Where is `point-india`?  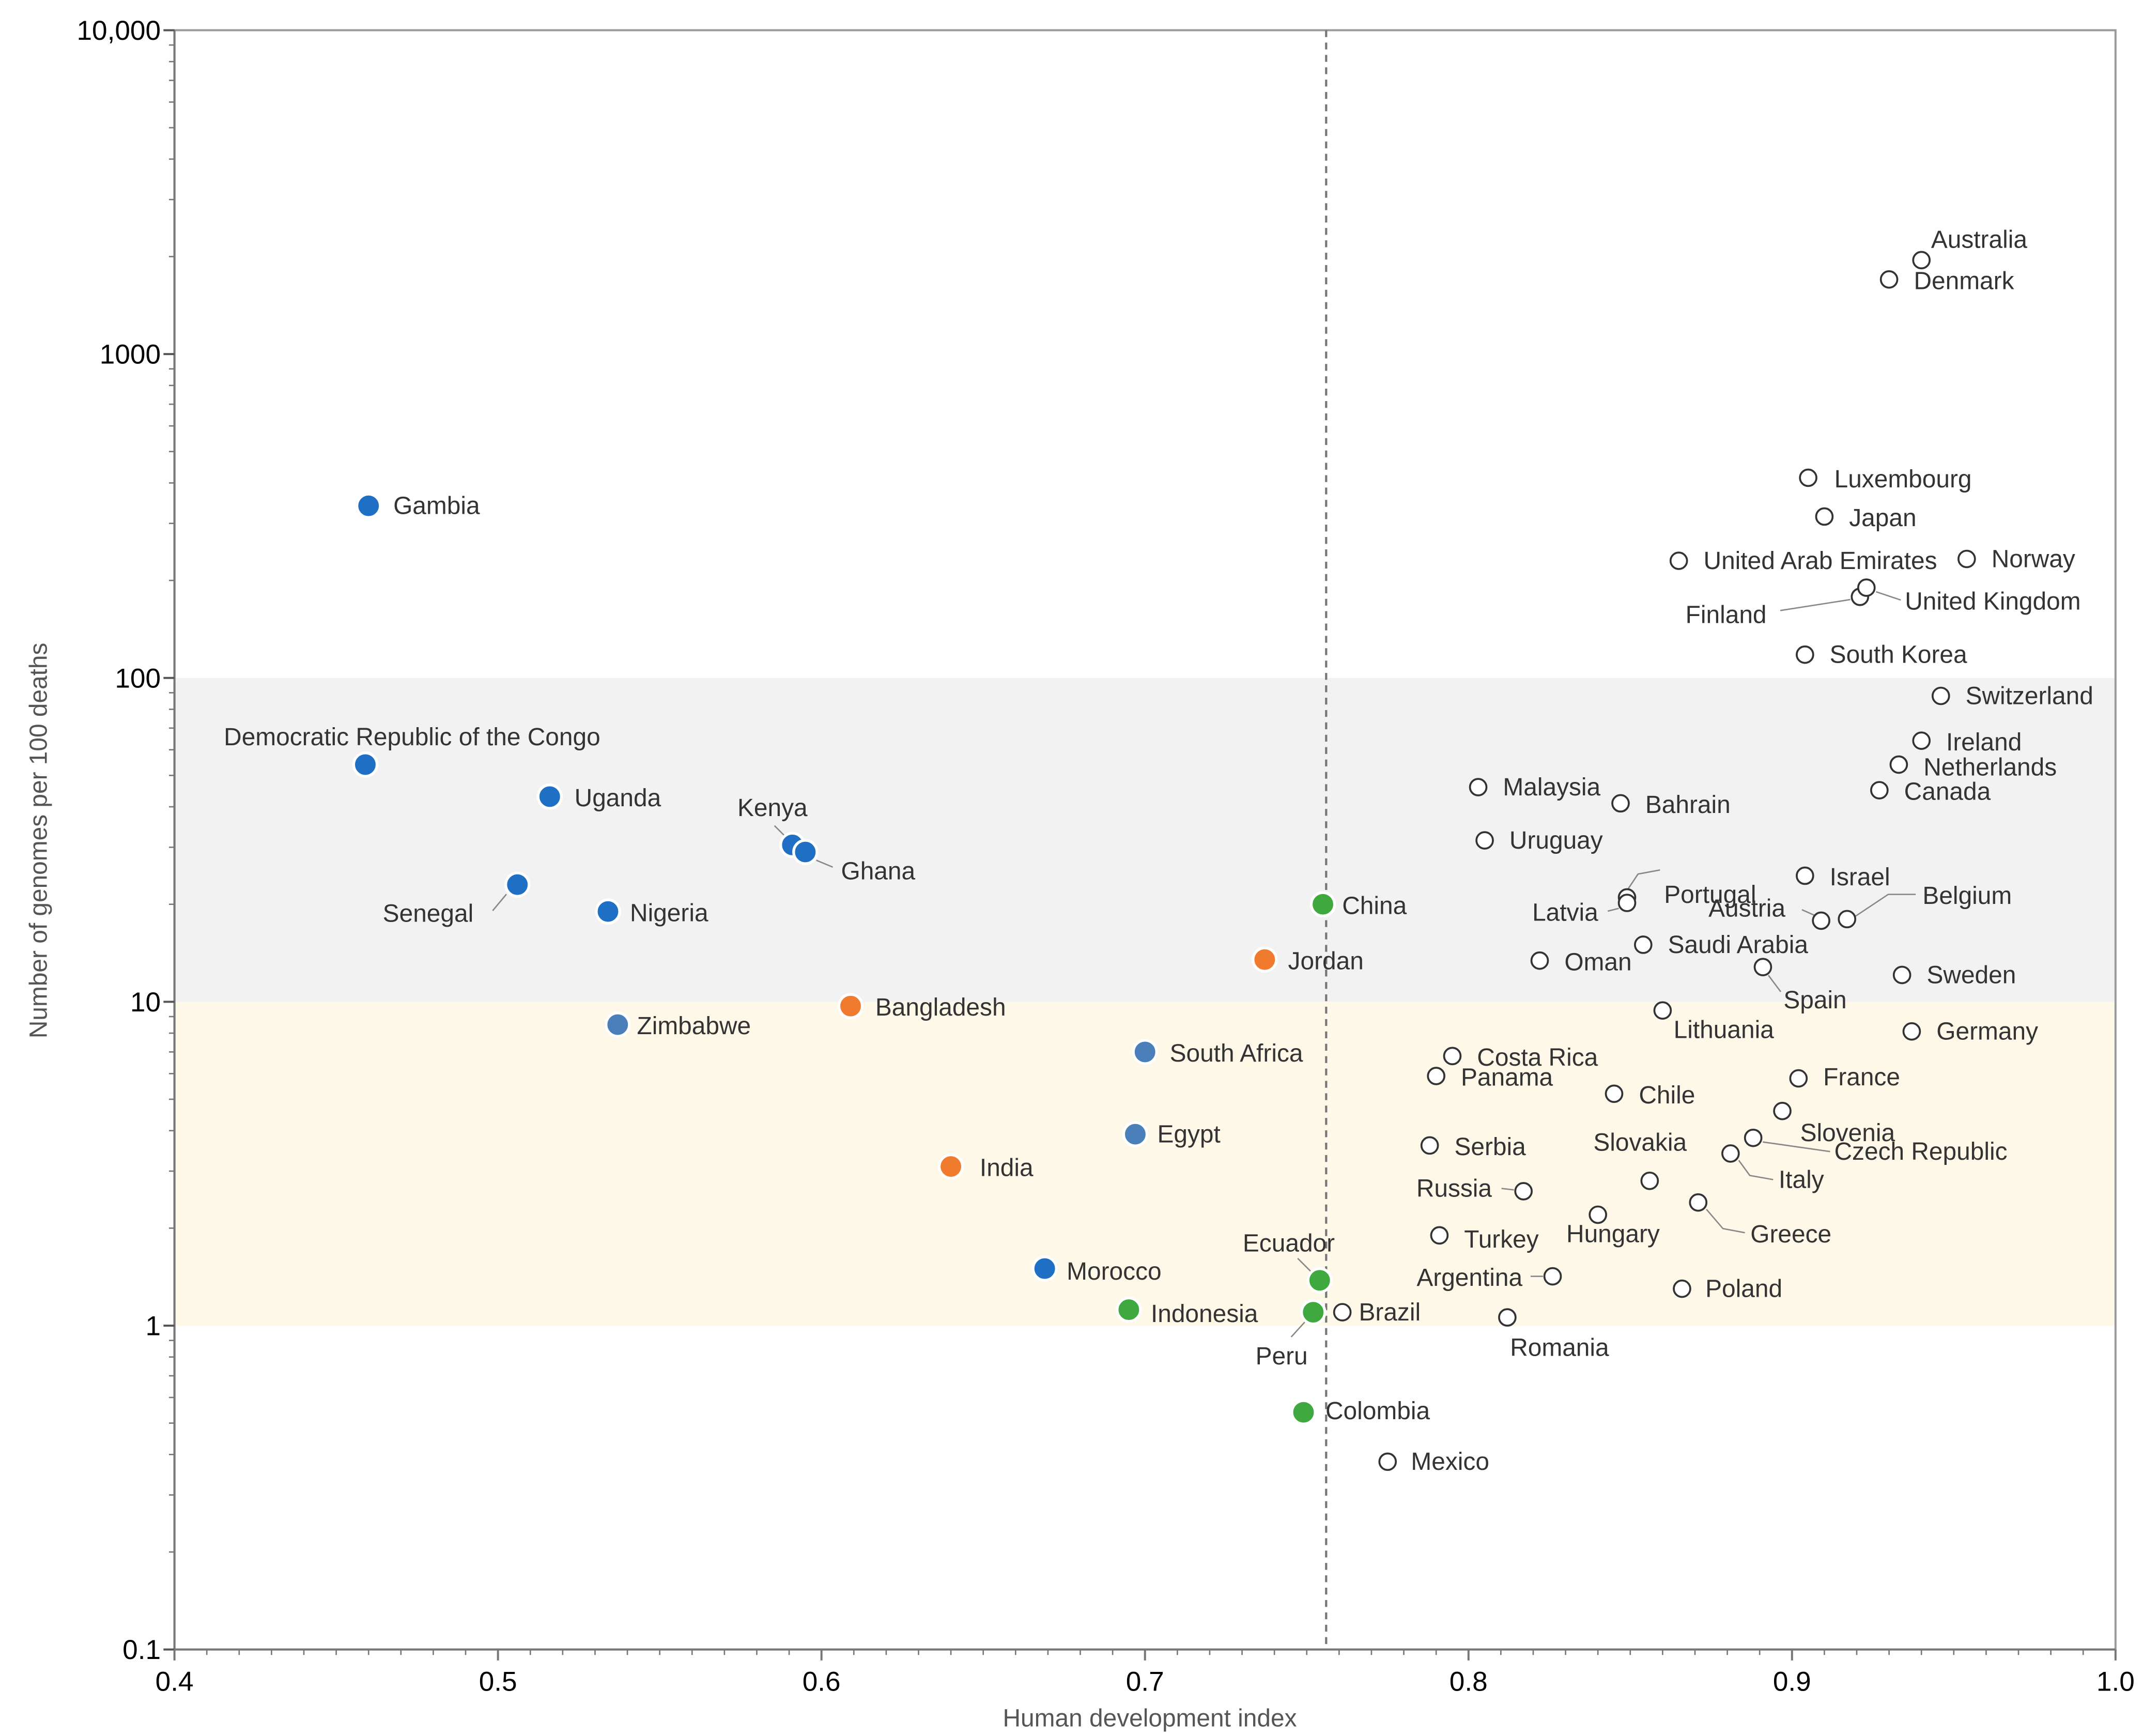
point-india is located at coordinates (950, 1167).